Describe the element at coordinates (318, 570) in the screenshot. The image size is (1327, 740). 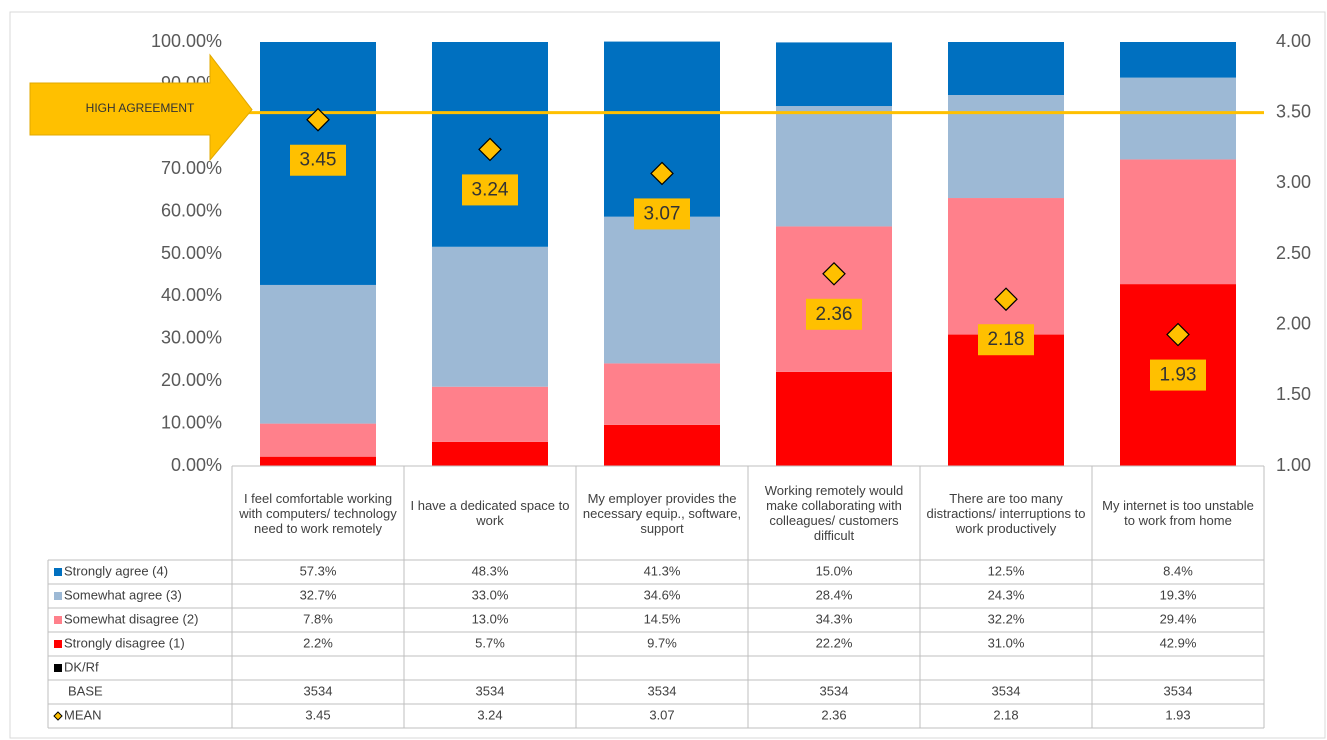
I see `table-cell: 57.3%` at that location.